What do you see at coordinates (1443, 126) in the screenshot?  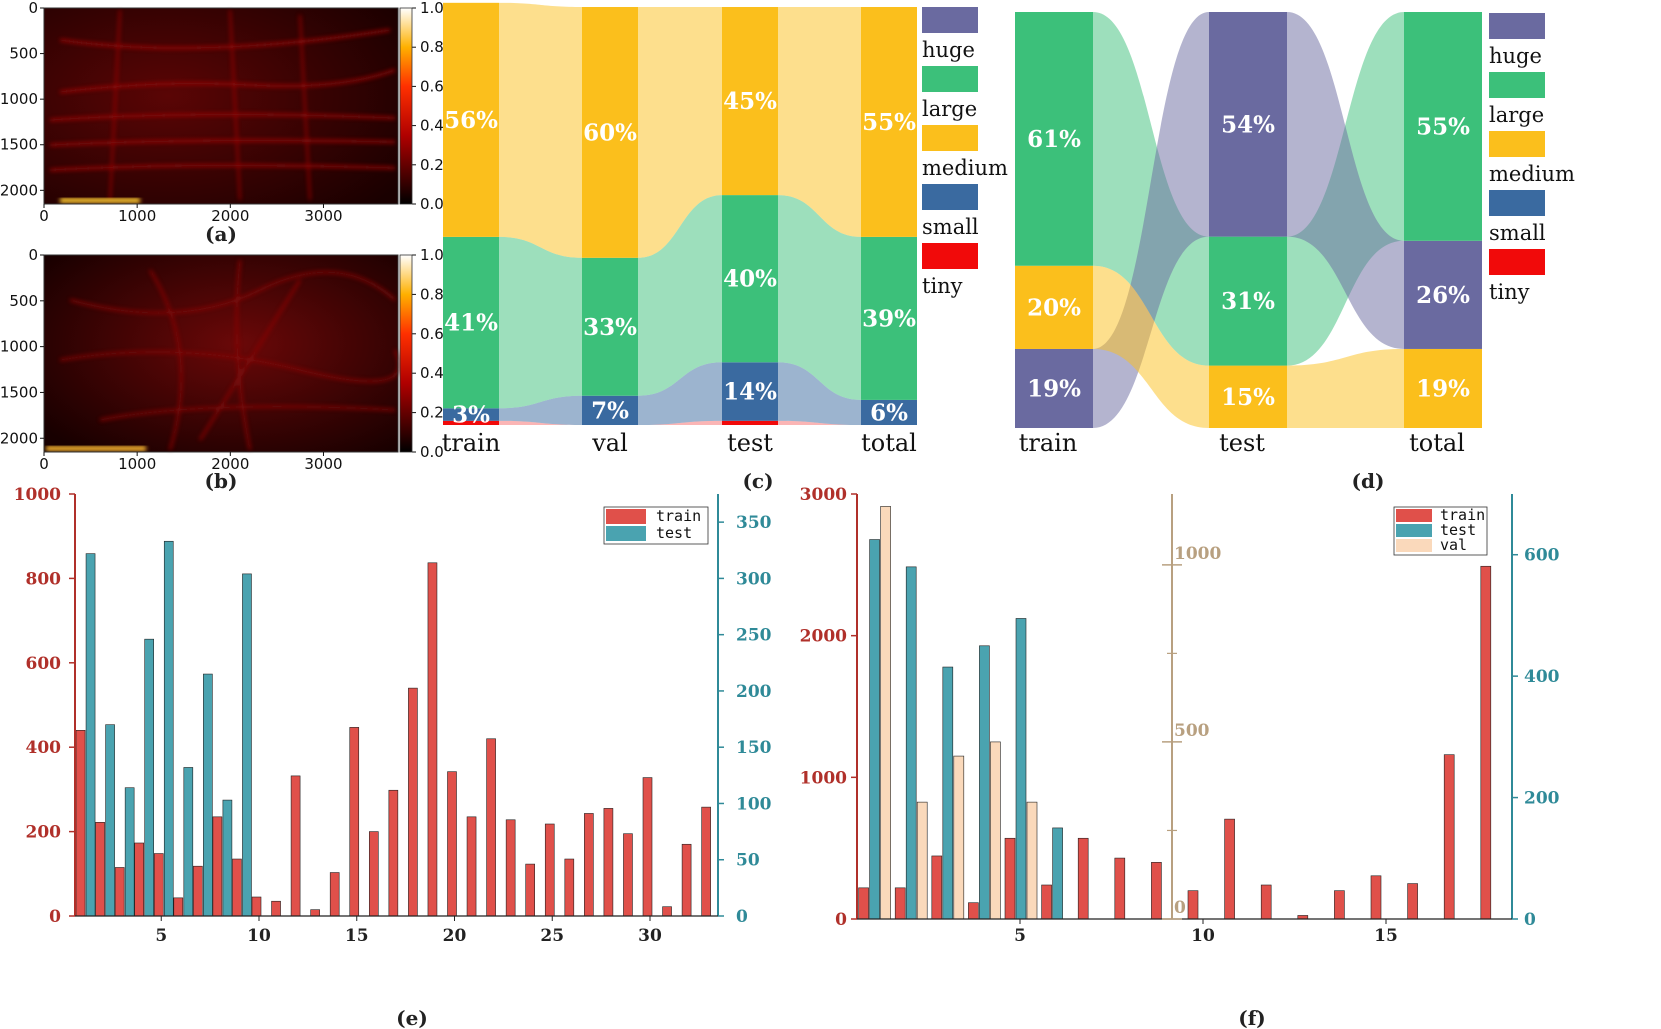 I see `data-label: 55%` at bounding box center [1443, 126].